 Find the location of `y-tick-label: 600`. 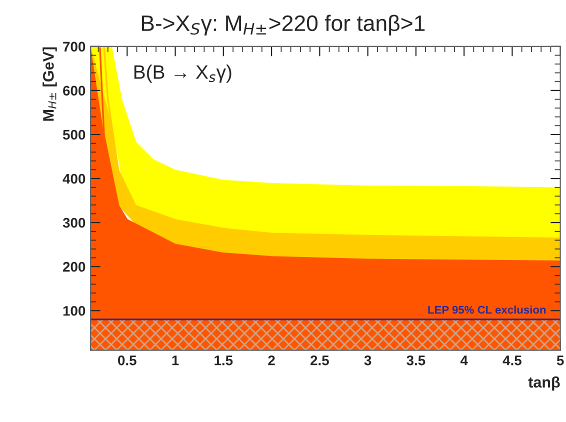

y-tick-label: 600 is located at coordinates (74, 91).